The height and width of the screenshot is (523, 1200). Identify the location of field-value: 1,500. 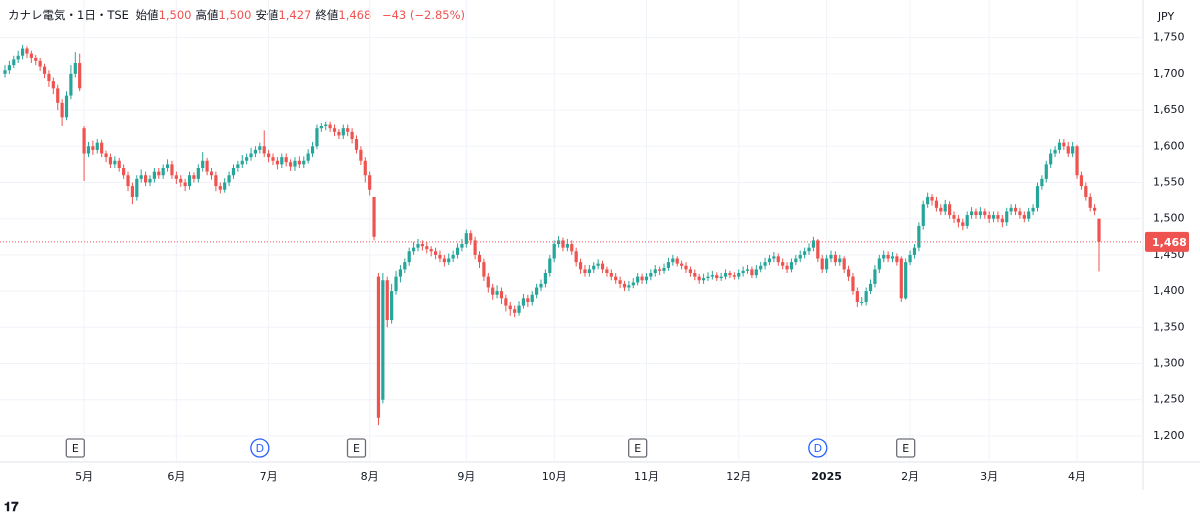
(235, 15).